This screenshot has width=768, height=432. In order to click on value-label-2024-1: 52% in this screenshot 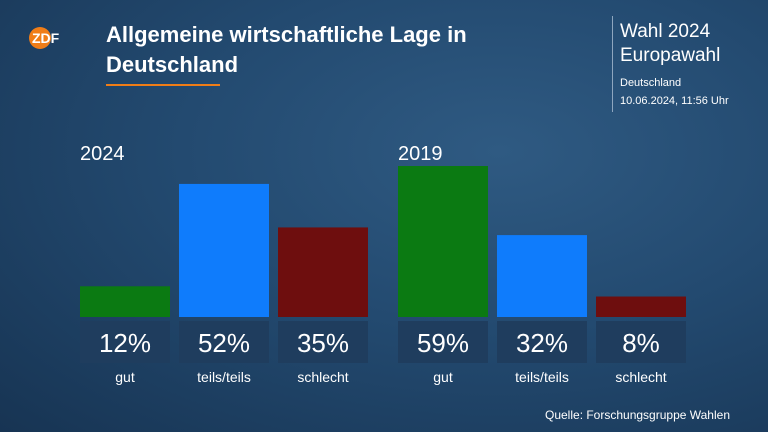, I will do `click(224, 343)`.